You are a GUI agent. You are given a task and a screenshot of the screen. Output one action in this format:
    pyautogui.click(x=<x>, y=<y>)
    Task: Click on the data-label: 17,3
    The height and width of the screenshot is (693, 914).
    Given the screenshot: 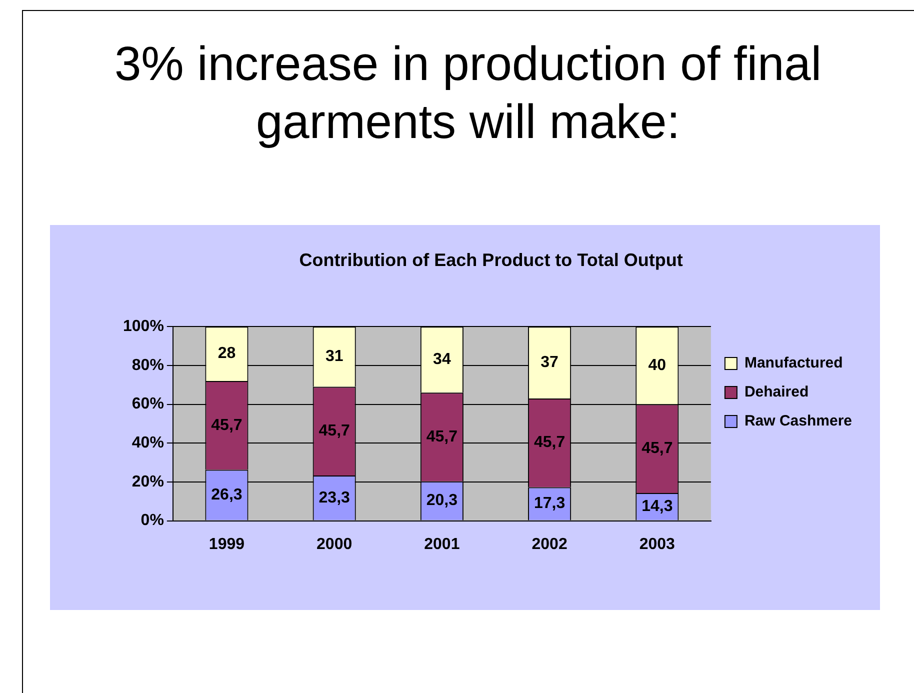 What is the action you would take?
    pyautogui.click(x=550, y=503)
    